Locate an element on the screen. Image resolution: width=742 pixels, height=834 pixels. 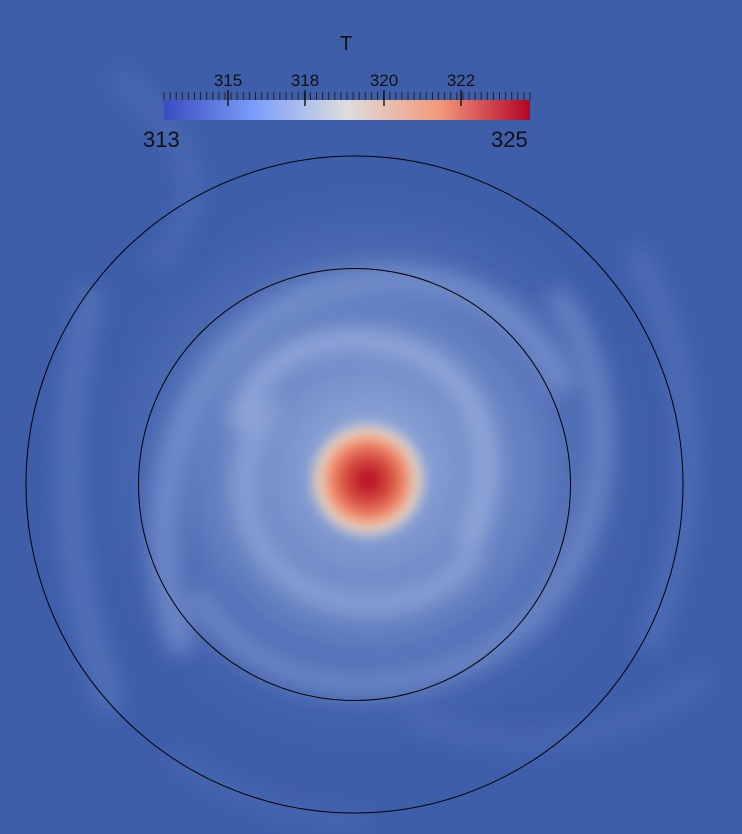
vortex-core is located at coordinates (368, 480).